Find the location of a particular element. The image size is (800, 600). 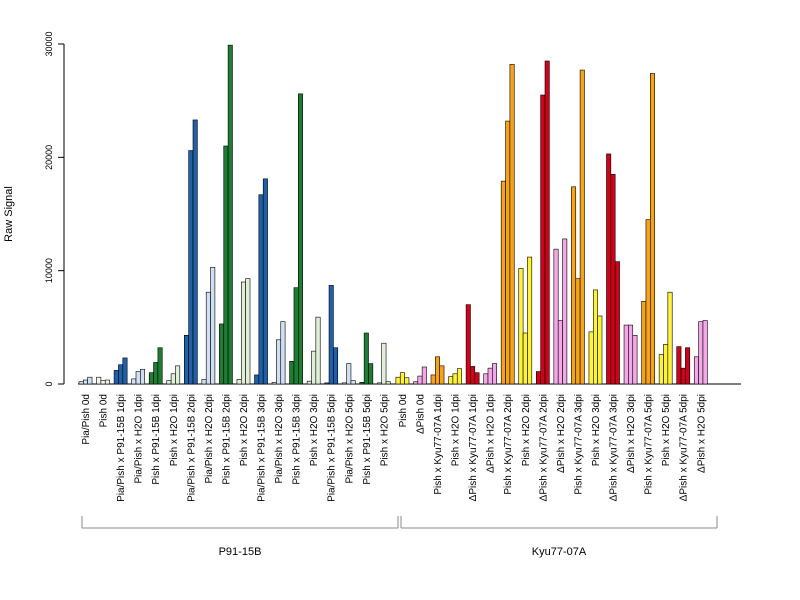

x-tick-label: Pish x P91-15B 2dpi is located at coordinates (226, 439).